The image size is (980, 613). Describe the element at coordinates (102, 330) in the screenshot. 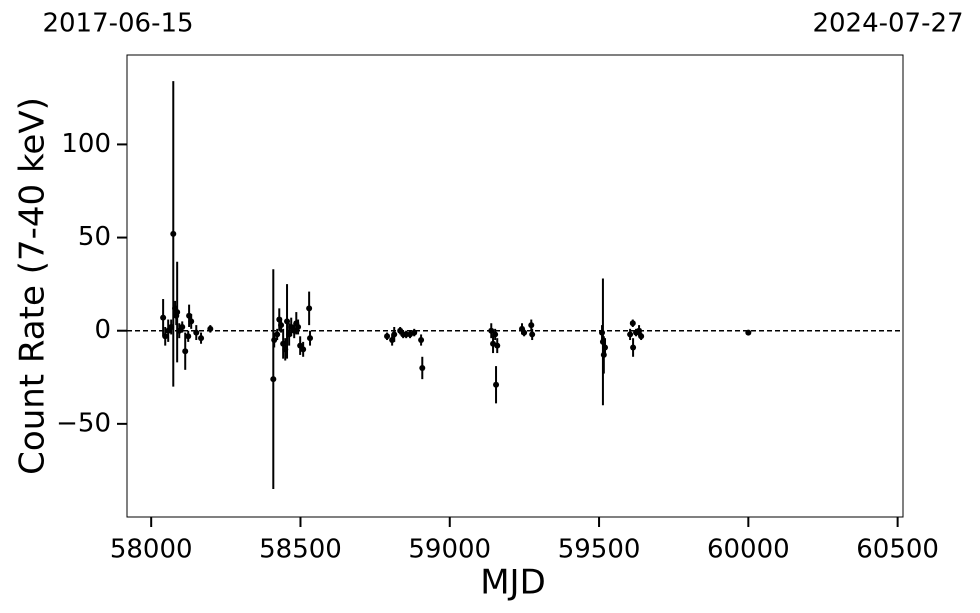

I see `y-tick-label: 0` at that location.